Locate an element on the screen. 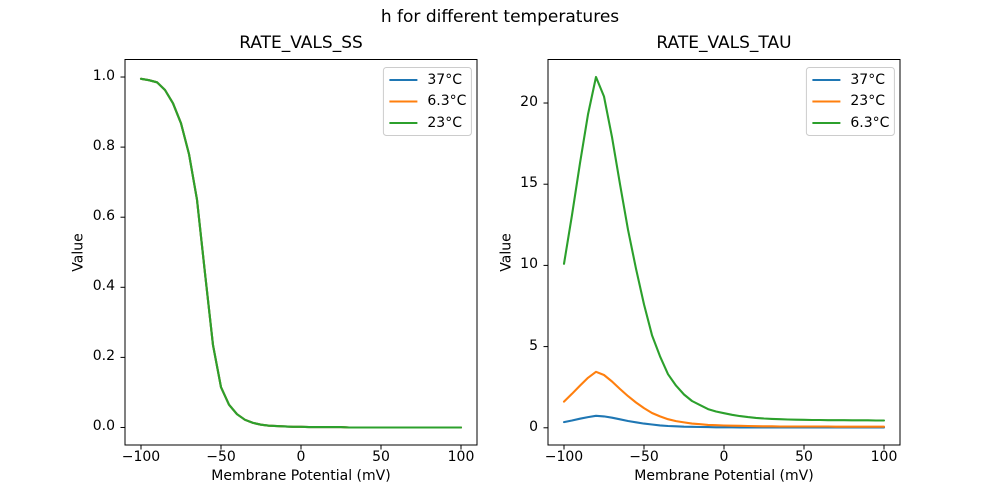 This screenshot has height=500, width=1000. subplot-ss-title: RATE_VALS_SS is located at coordinates (301, 43).